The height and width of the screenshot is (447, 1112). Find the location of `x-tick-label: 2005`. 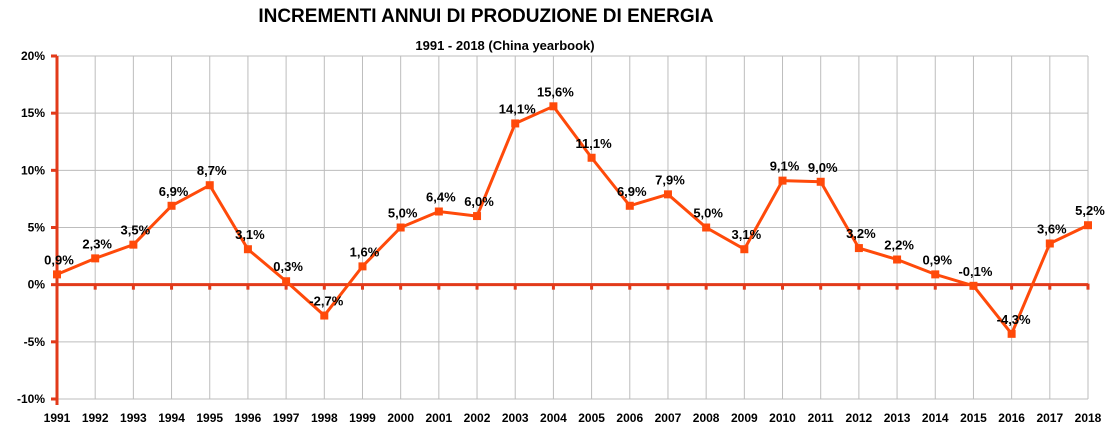

x-tick-label: 2005 is located at coordinates (591, 418).